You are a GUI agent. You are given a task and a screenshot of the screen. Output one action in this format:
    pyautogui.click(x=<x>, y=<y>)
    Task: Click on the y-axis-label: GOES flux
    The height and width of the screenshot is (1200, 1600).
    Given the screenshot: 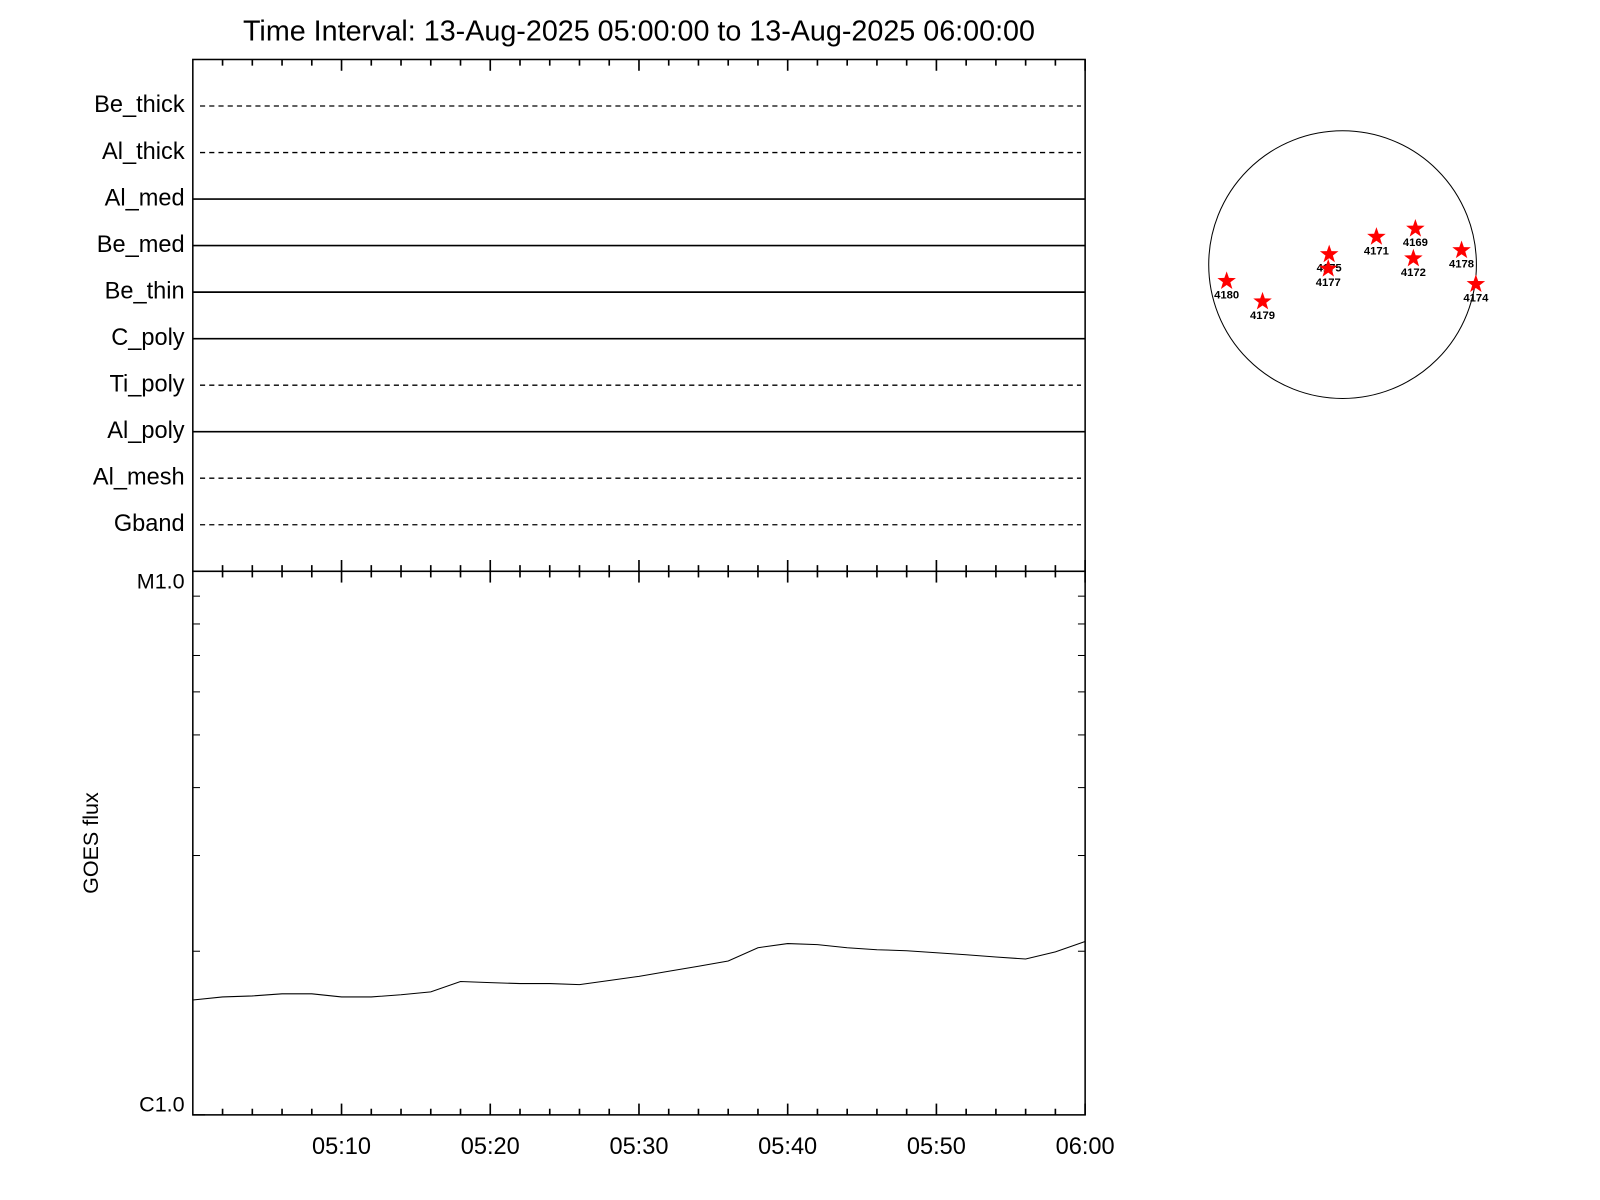 What is the action you would take?
    pyautogui.click(x=91, y=843)
    